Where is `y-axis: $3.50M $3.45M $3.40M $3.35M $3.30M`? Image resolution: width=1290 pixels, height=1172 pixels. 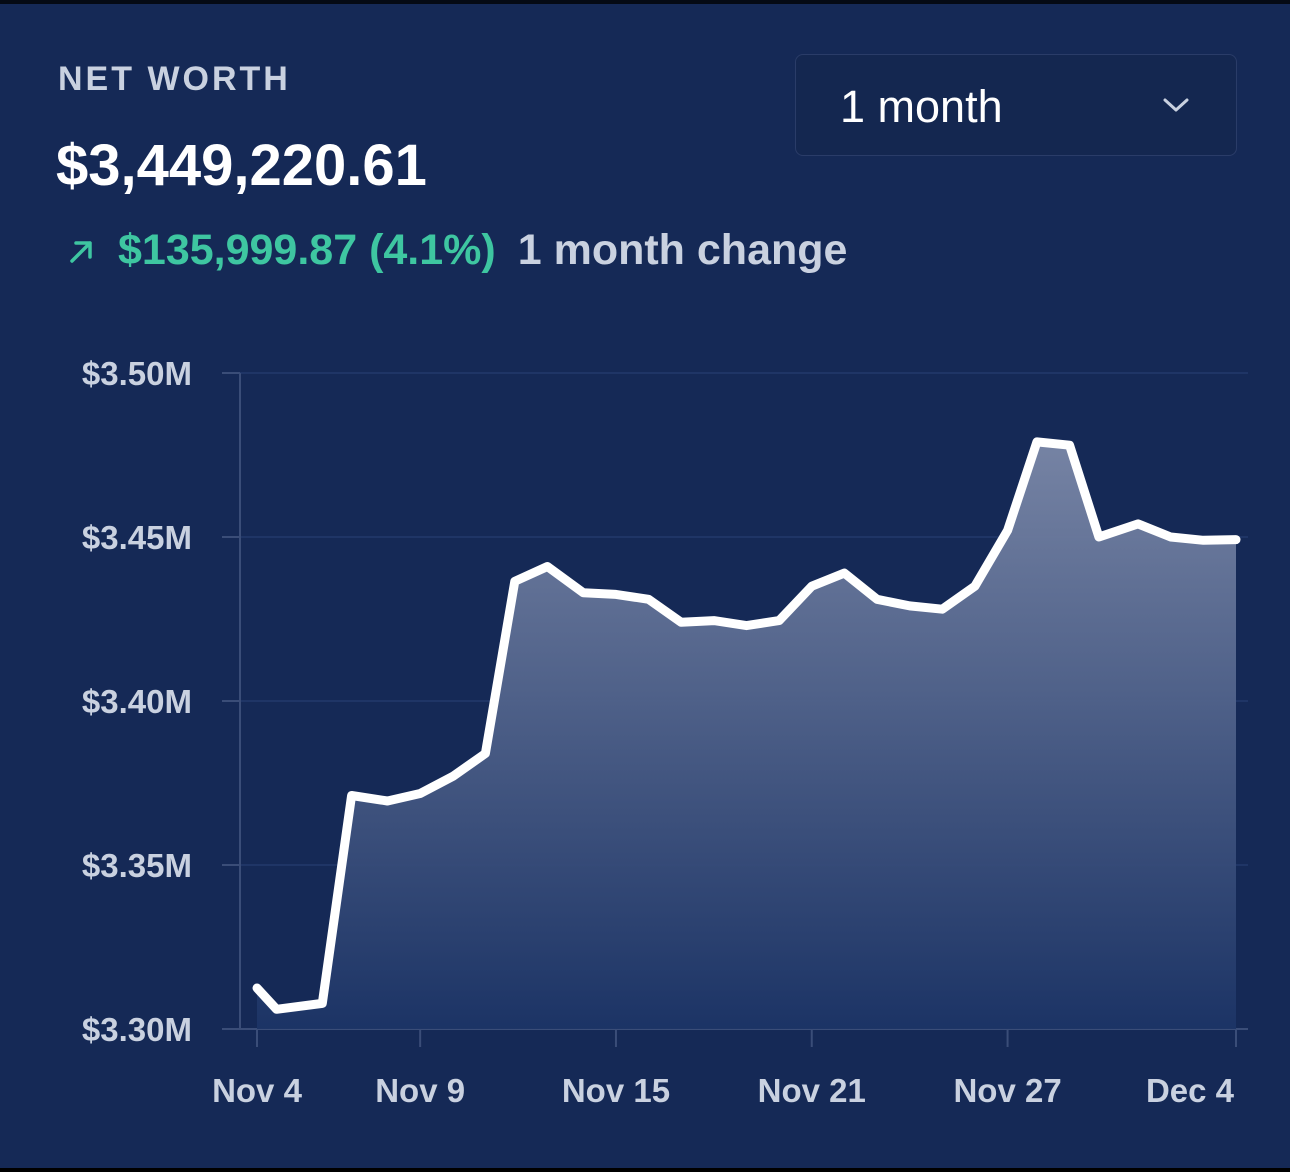 y-axis: $3.50M $3.45M $3.40M $3.35M $3.30M is located at coordinates (161, 701).